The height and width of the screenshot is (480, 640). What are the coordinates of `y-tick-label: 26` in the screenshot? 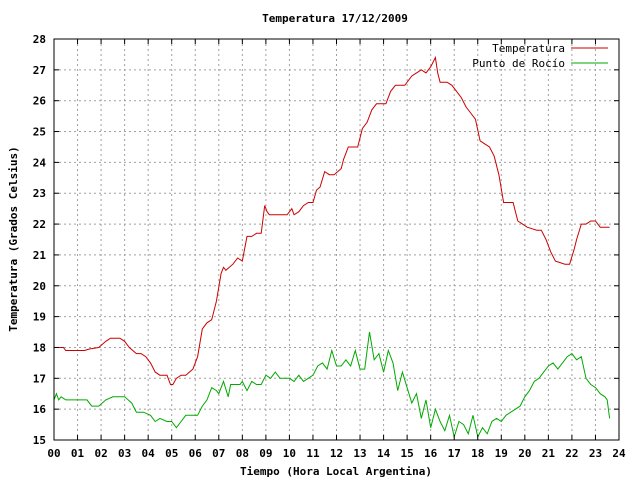 It's located at (40, 101).